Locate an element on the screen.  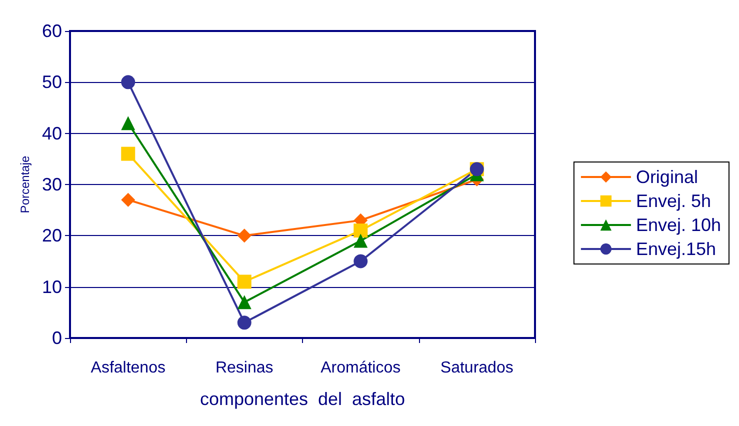
y-tick-label: 60 is located at coordinates (52, 31).